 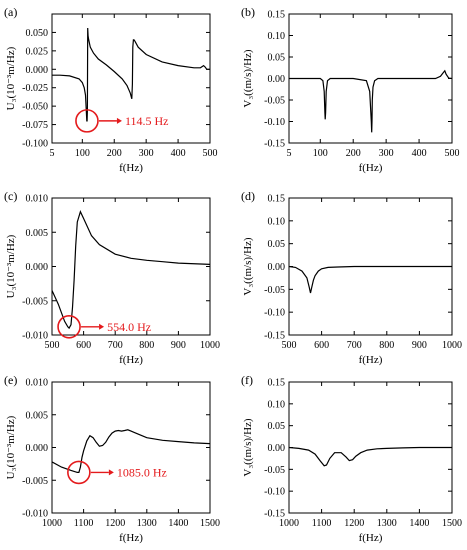 What do you see at coordinates (277, 36) in the screenshot?
I see `y-tick-label: 0.10` at bounding box center [277, 36].